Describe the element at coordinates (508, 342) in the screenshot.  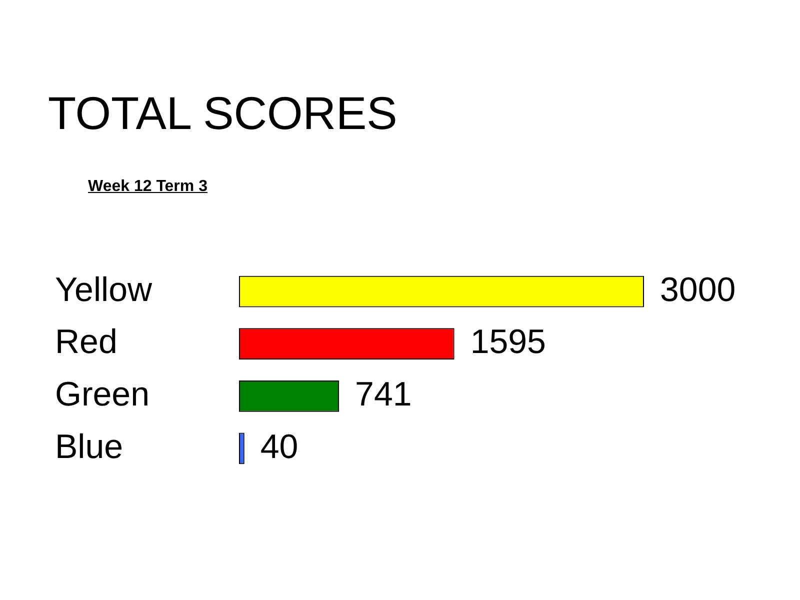
I see `data-label: 1595` at that location.